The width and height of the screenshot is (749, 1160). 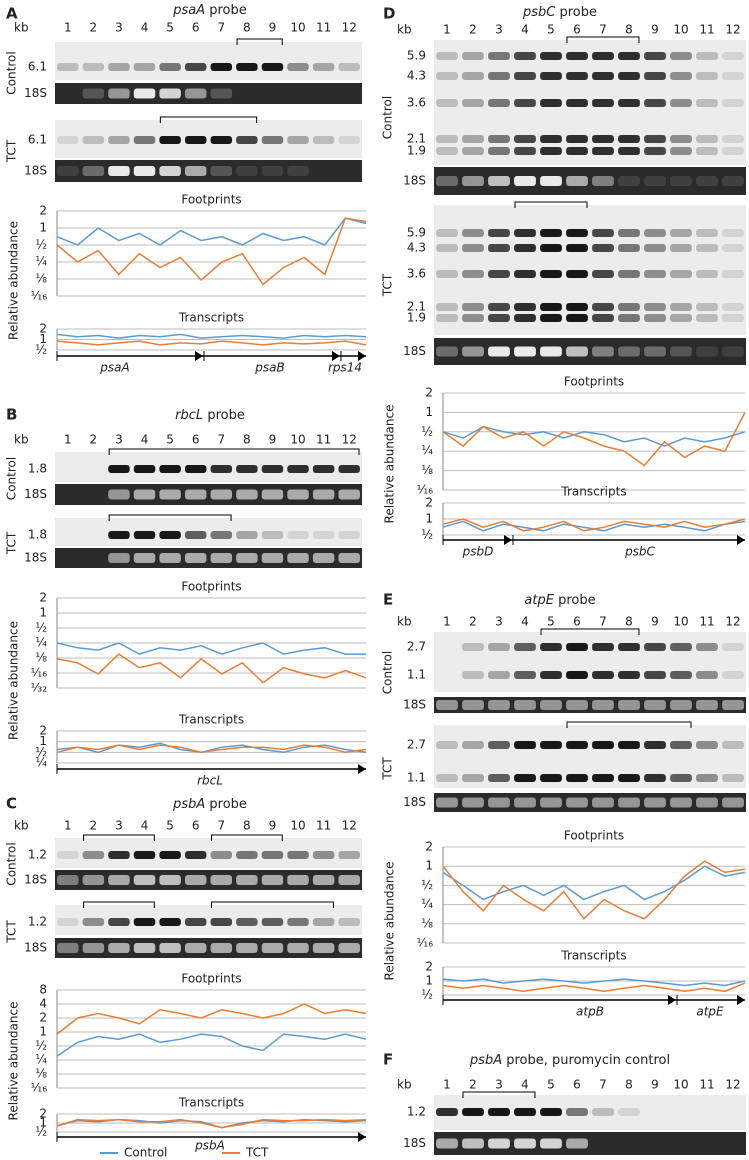 I want to click on kb-label: kb, so click(x=404, y=30).